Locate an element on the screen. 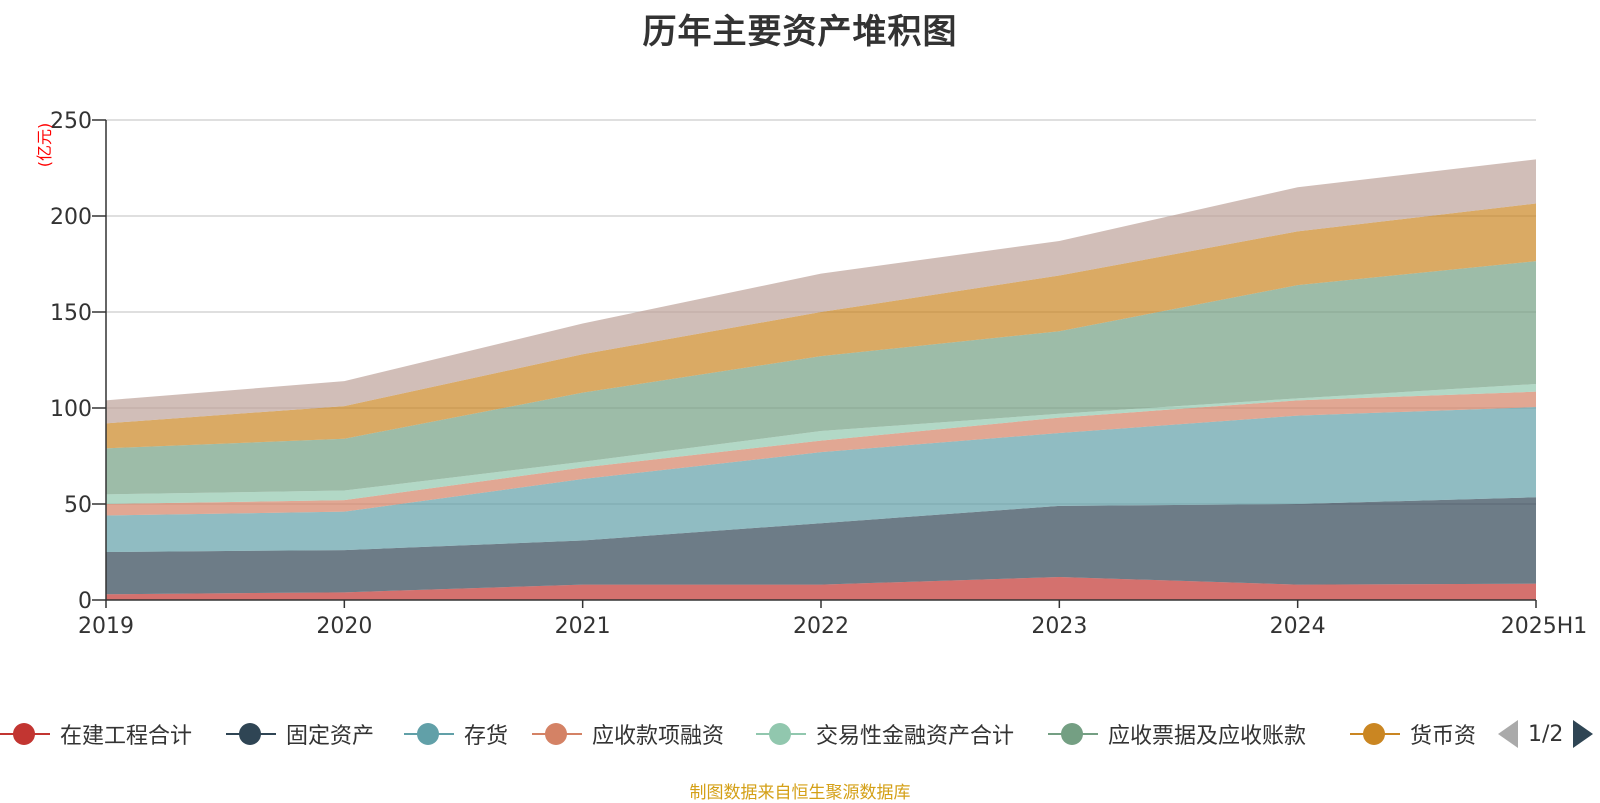 Image resolution: width=1600 pixels, height=803 pixels. legend-pager: 1/2 is located at coordinates (1546, 734).